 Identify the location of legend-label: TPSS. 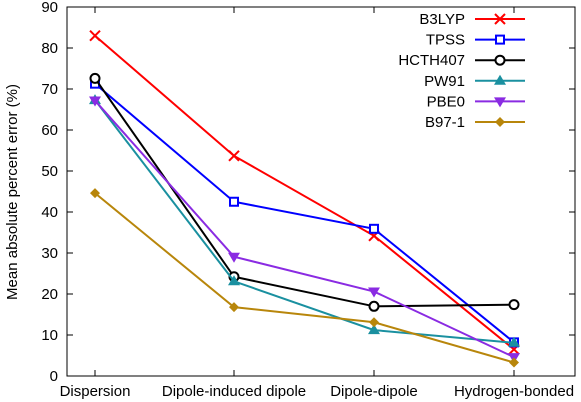
(445, 40).